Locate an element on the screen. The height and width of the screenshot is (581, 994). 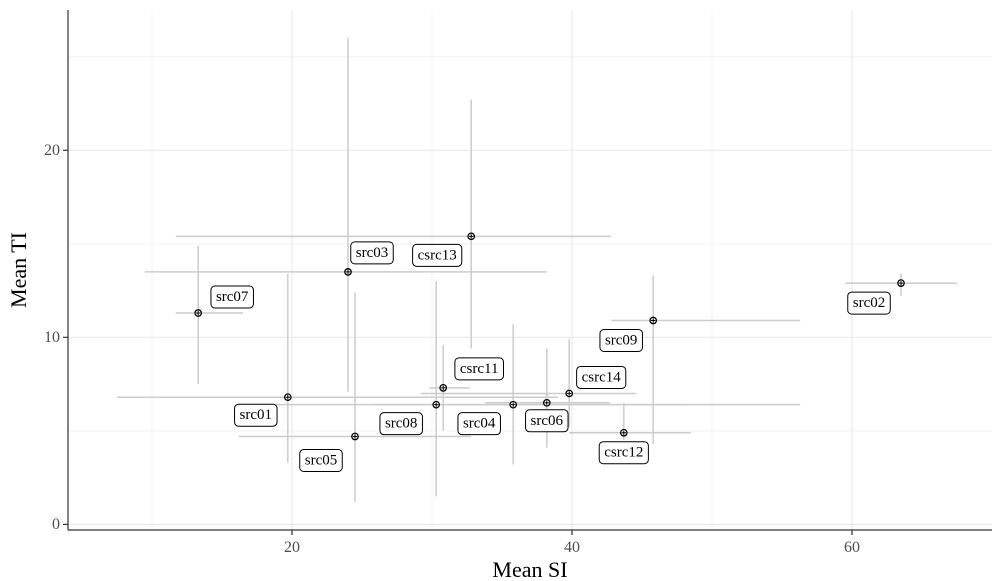
point-label-text: csrc11 is located at coordinates (479, 369).